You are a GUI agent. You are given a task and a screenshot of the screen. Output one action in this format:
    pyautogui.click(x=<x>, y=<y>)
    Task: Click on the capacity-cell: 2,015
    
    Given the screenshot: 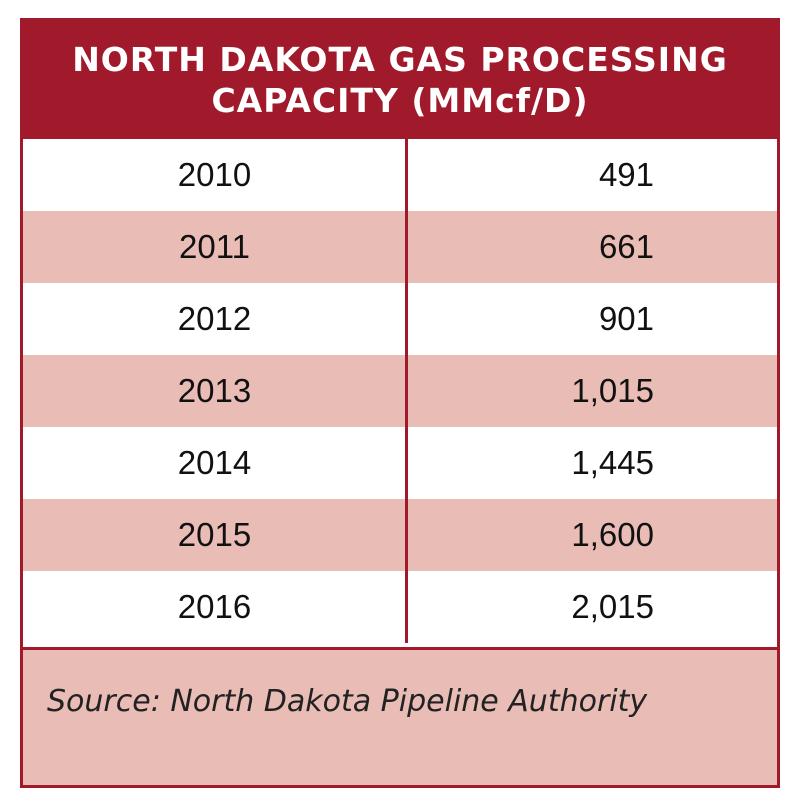 What is the action you would take?
    pyautogui.click(x=612, y=606)
    